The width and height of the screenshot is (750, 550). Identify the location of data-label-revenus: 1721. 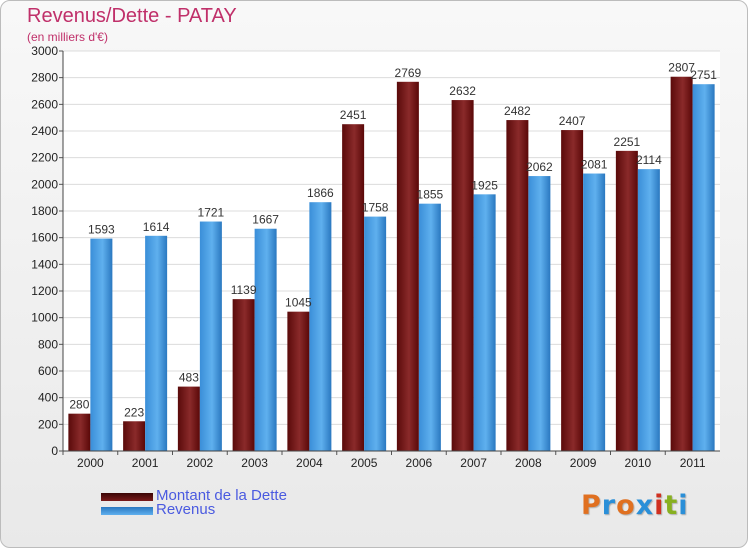
(211, 213).